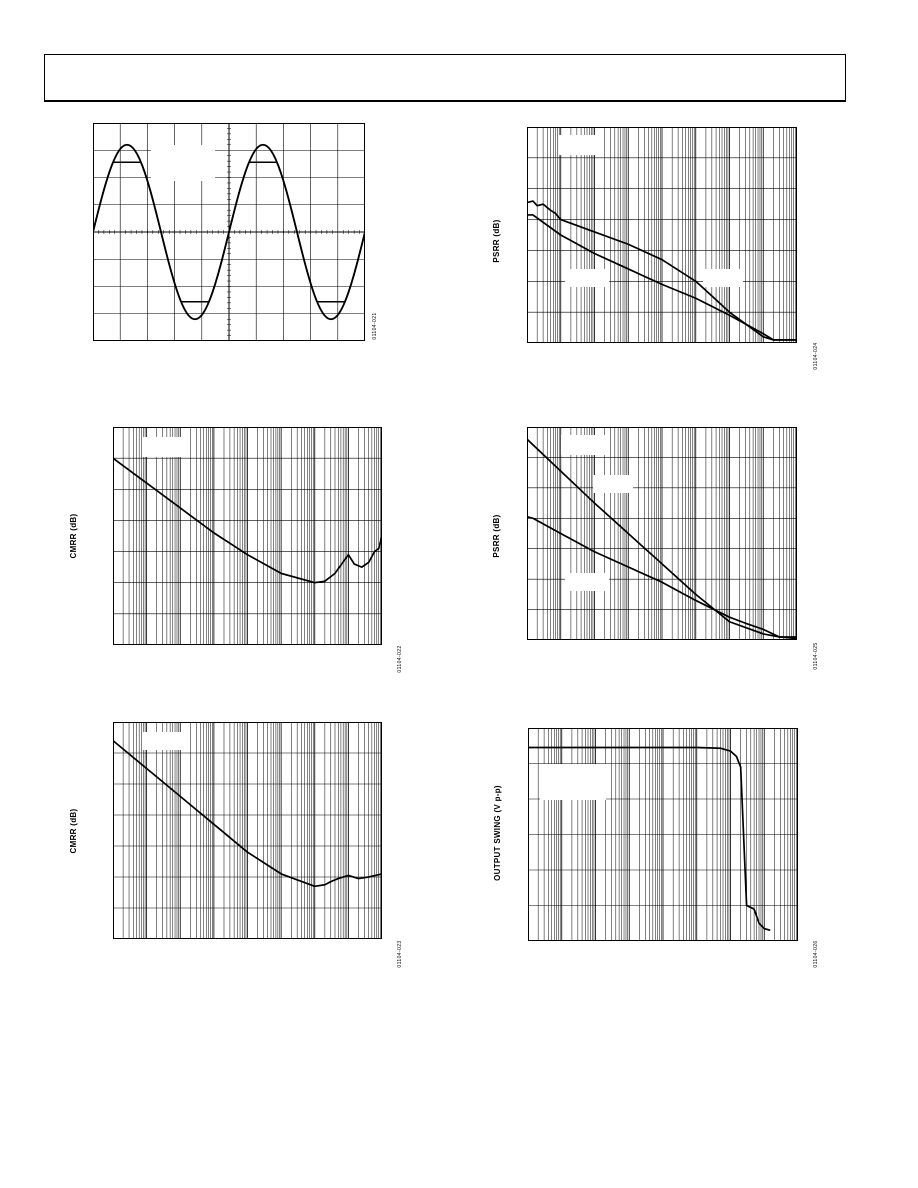 This screenshot has height=1188, width=918. I want to click on cmrr2-plot-frame, so click(247, 830).